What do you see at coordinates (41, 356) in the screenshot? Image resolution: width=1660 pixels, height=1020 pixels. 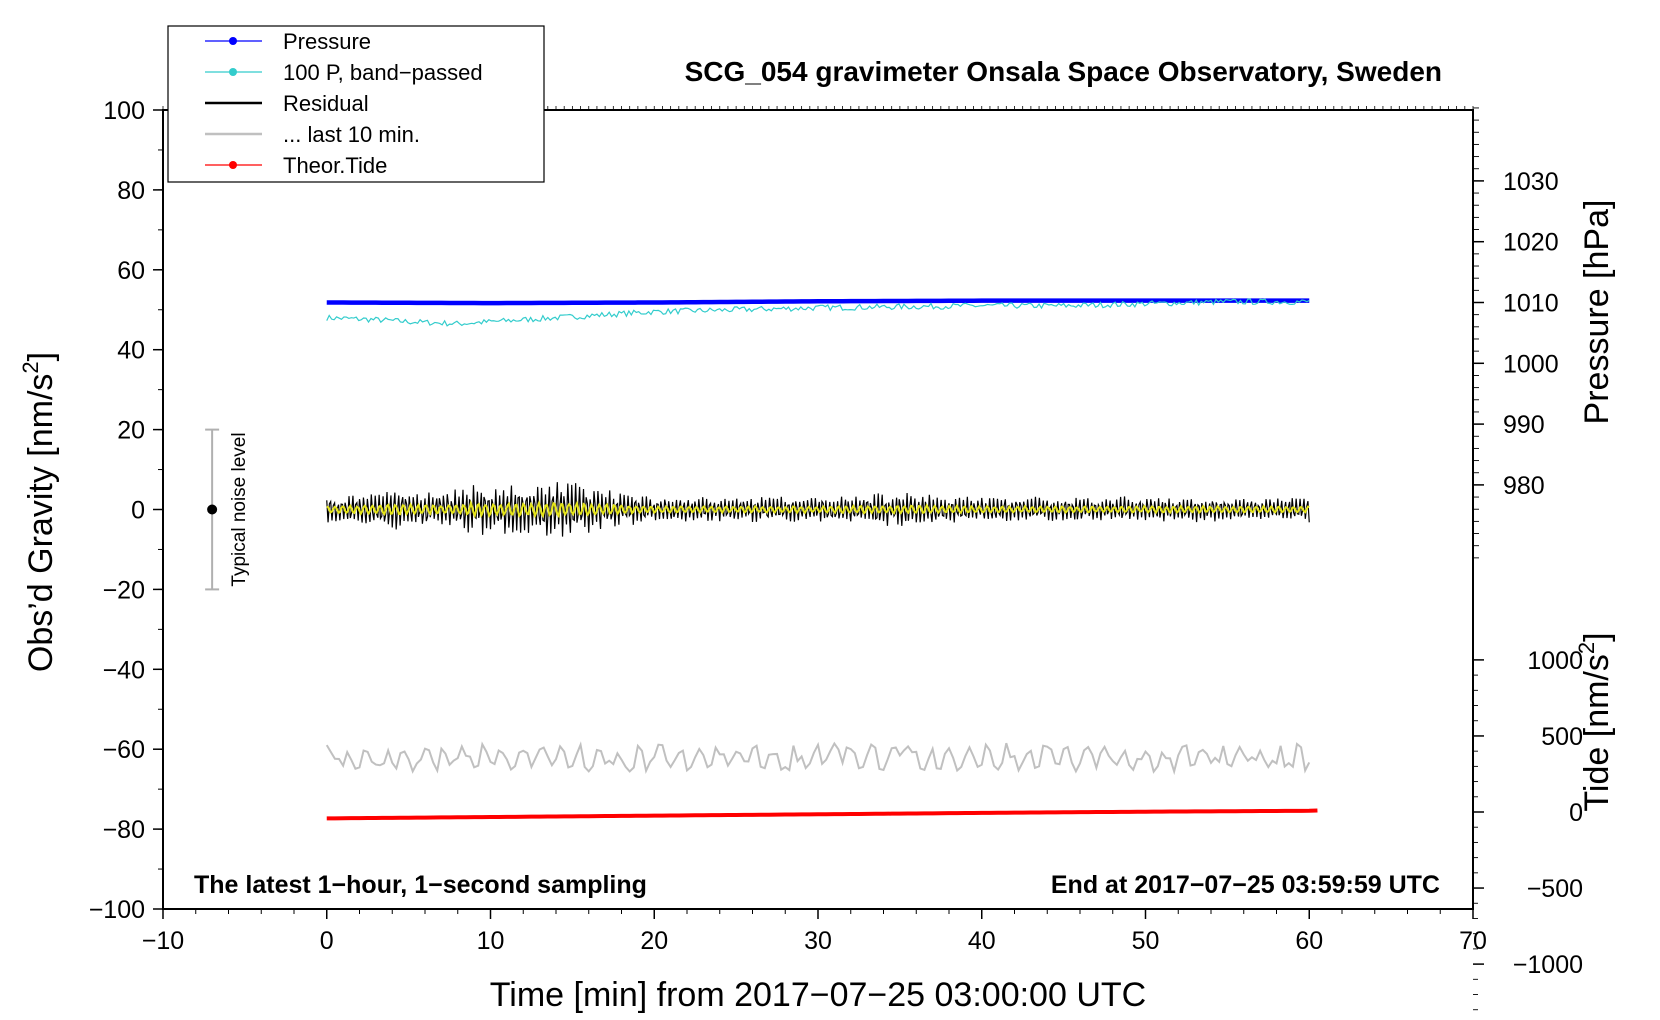 I see `y-axis-title-left-end: ]` at bounding box center [41, 356].